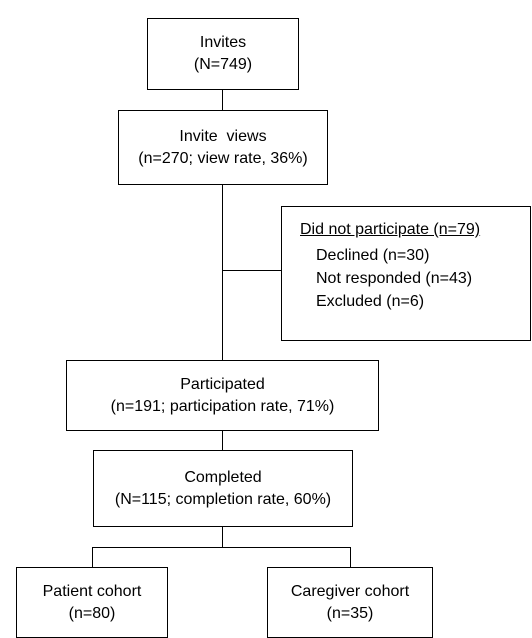 This screenshot has width=532, height=638. Describe the element at coordinates (350, 613) in the screenshot. I see `caregiver-cohort-count: (n=35)` at that location.